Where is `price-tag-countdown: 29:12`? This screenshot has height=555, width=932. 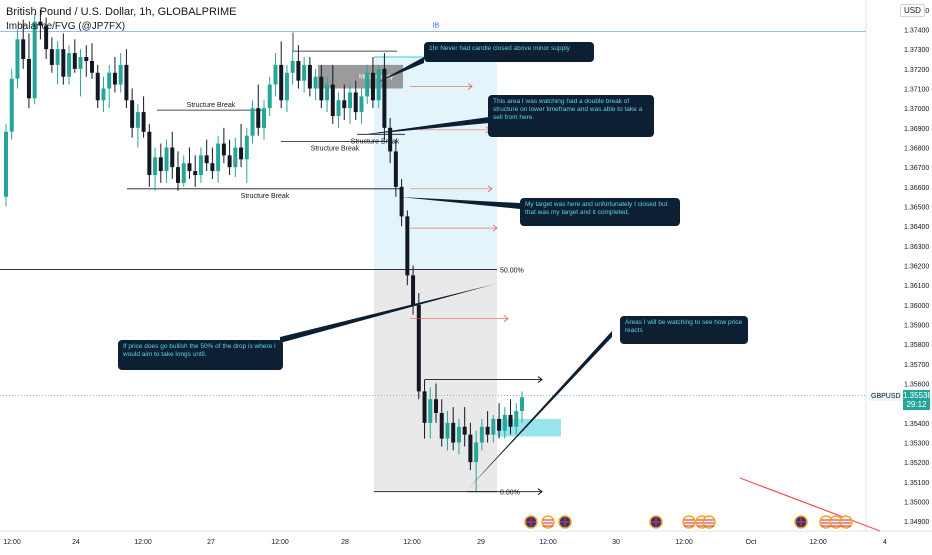
price-tag-countdown: 29:12 is located at coordinates (916, 404).